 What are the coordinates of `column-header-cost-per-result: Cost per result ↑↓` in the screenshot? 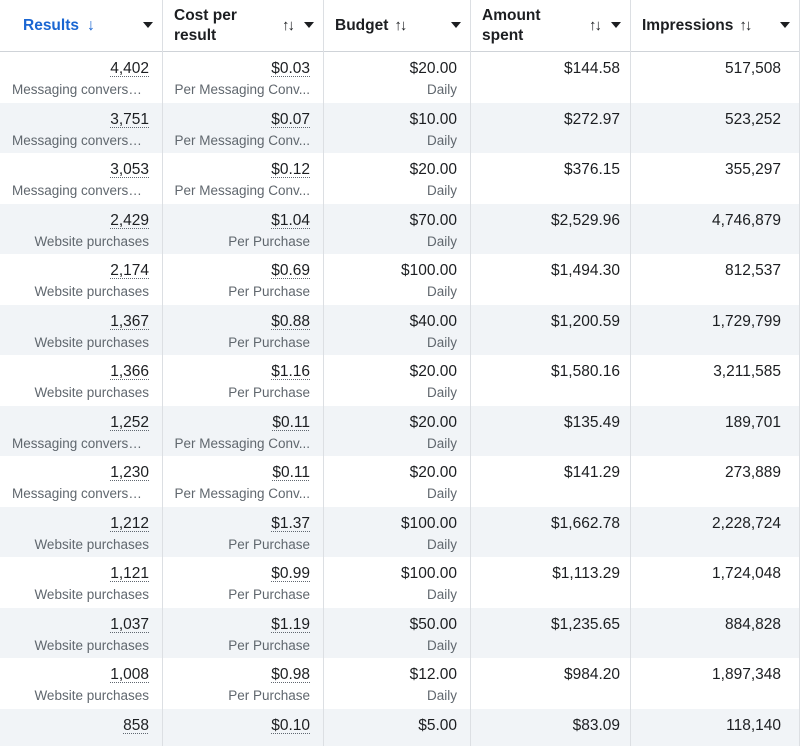 It's located at (243, 26).